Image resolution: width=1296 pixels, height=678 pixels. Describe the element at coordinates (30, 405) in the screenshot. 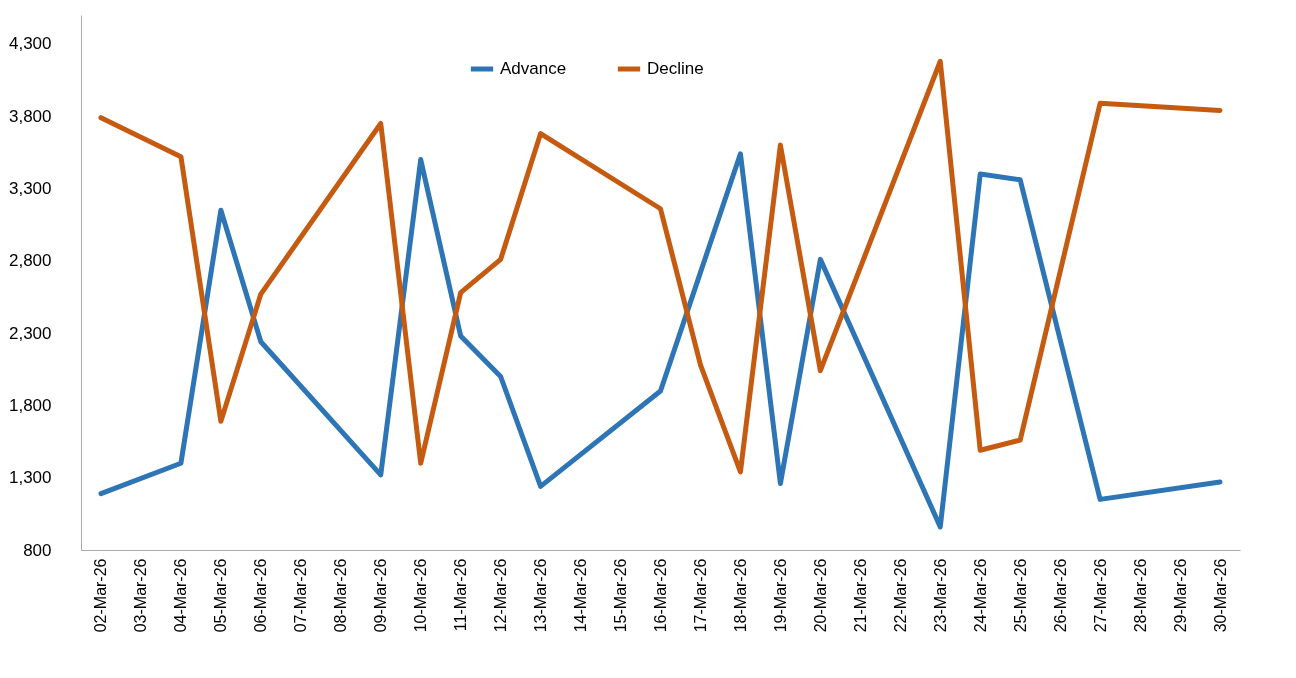

I see `y-tick-label: 1,800` at that location.